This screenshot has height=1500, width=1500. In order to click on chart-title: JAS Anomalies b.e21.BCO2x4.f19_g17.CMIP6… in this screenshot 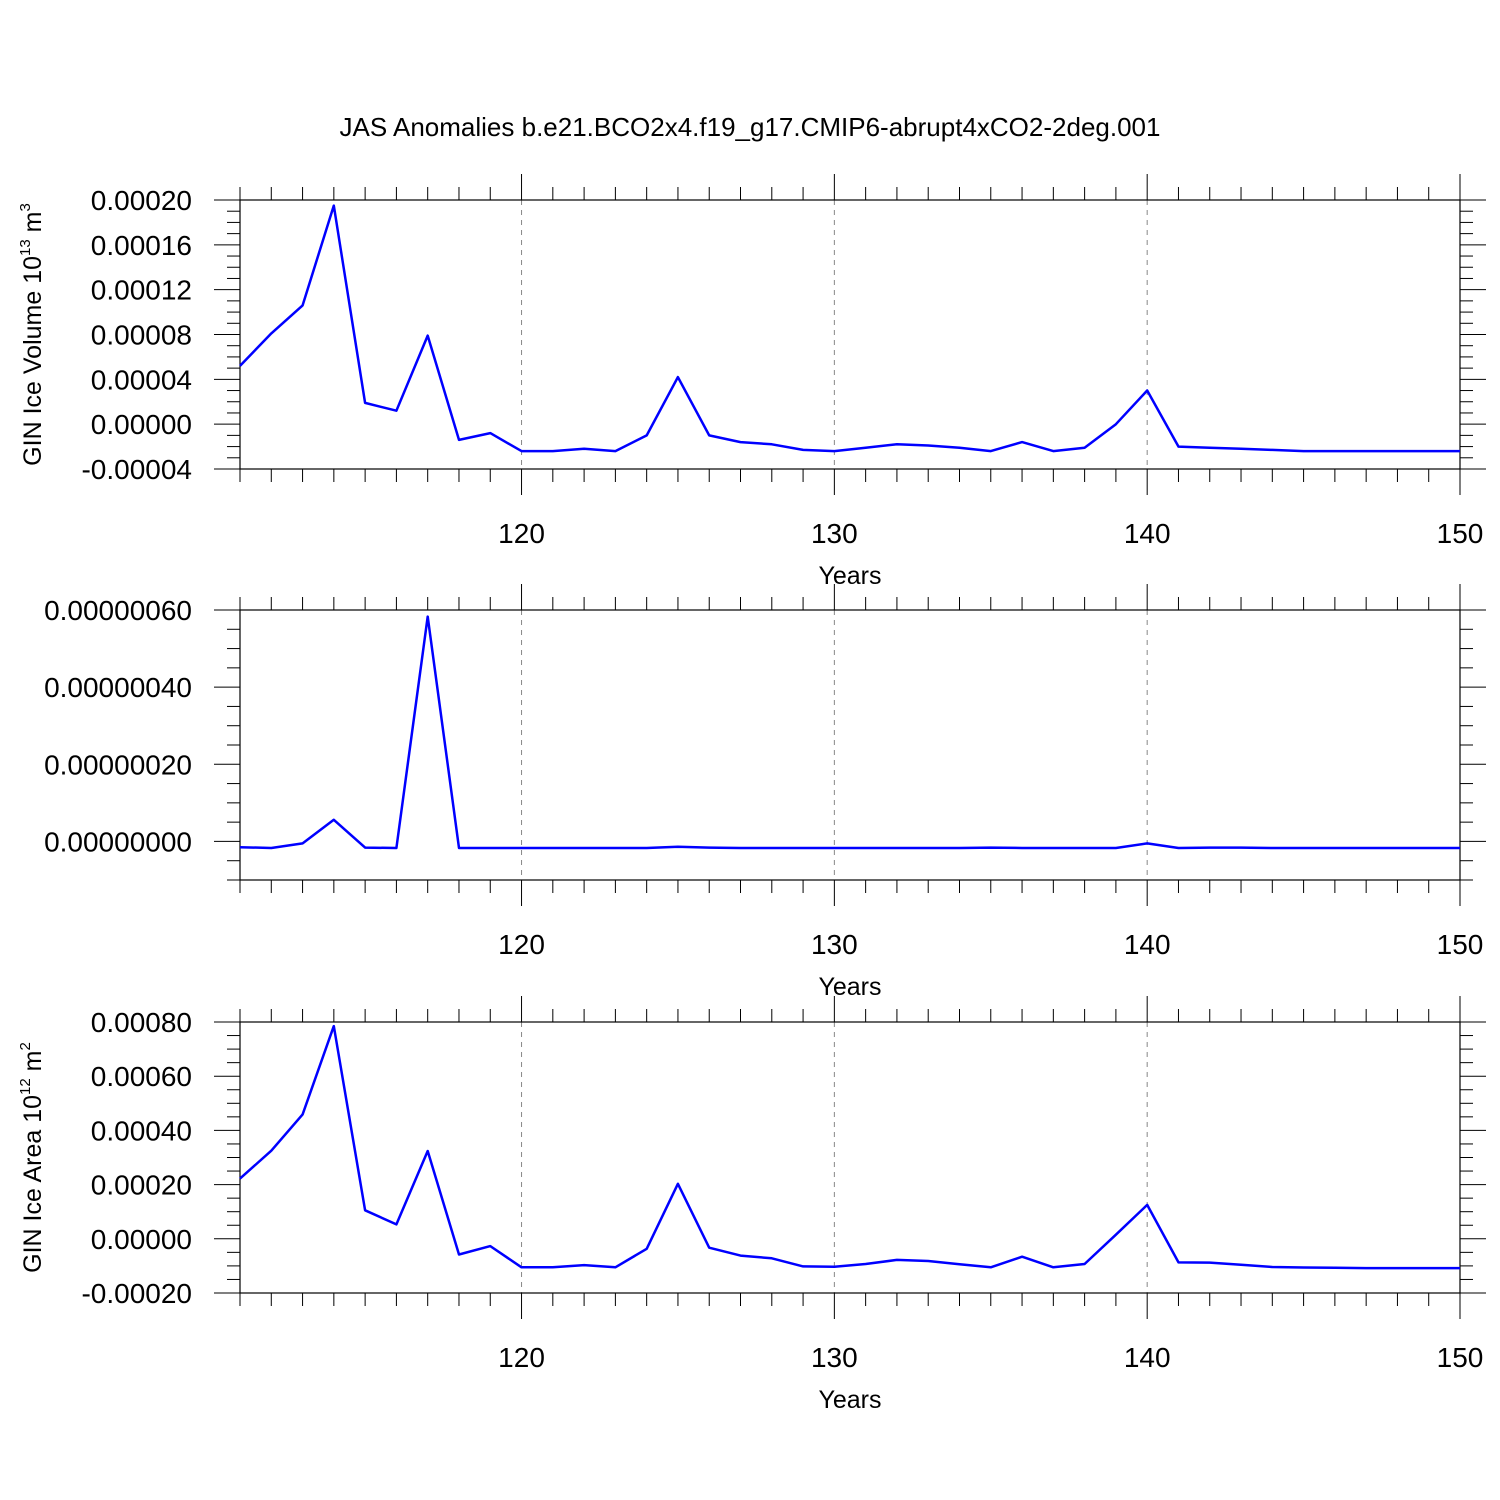, I will do `click(750, 127)`.